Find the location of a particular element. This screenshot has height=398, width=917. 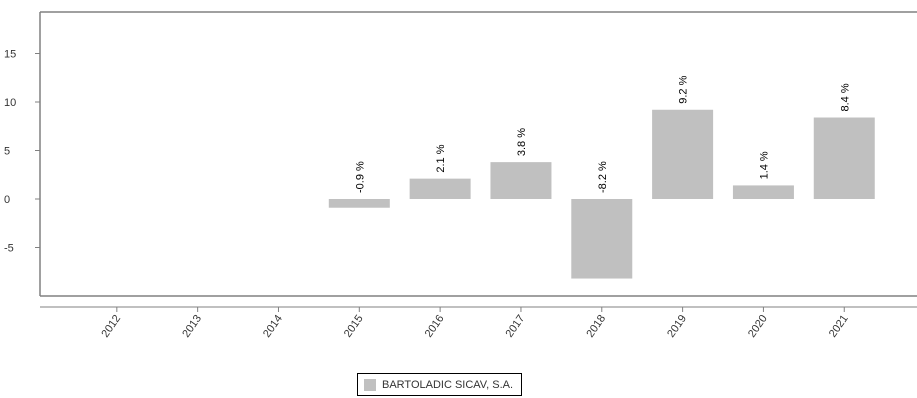

x-tick-label: 2021 is located at coordinates (839, 326).